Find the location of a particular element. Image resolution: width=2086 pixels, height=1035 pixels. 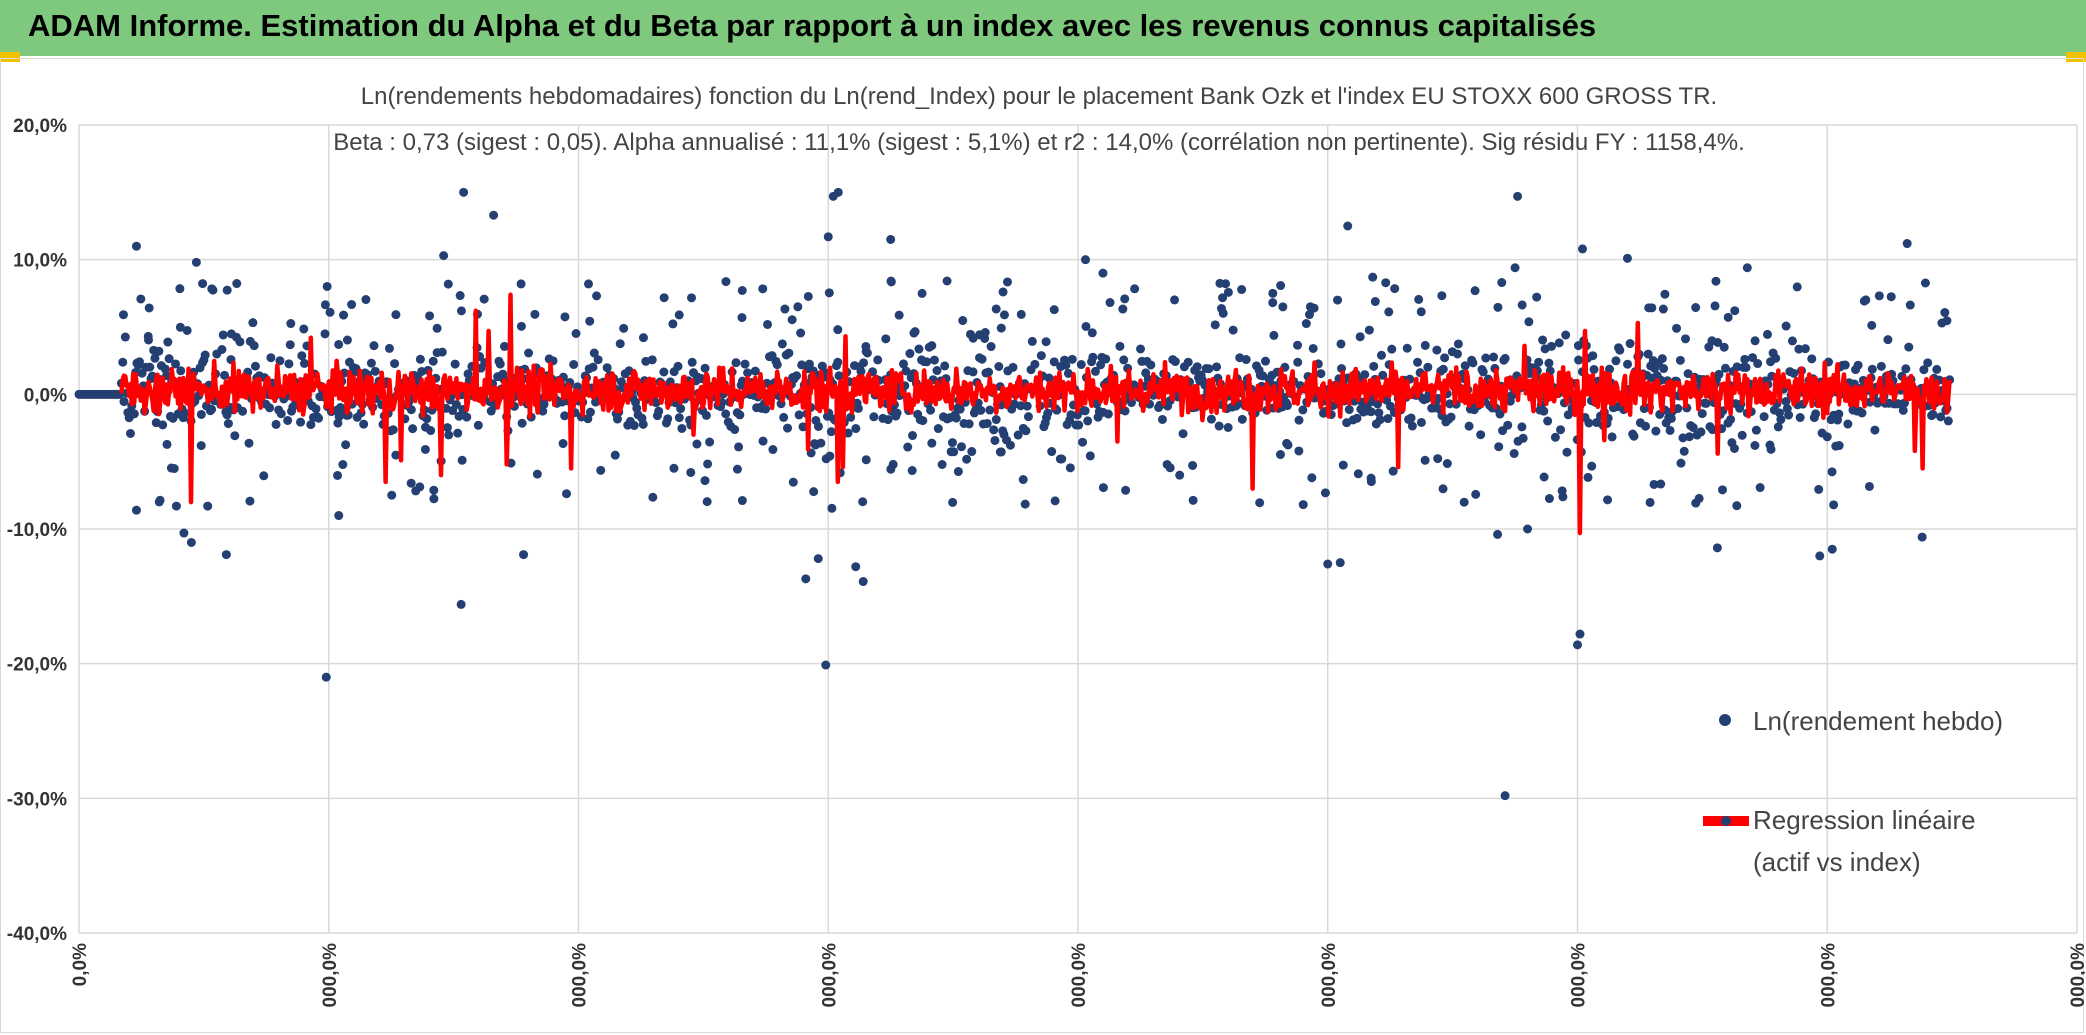

y-tick-label: -10,0% is located at coordinates (37, 530).